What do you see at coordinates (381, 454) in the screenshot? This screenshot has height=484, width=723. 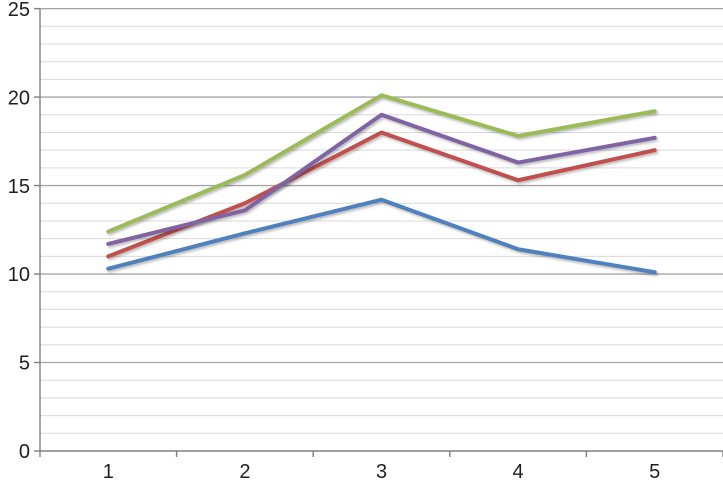 I see `x-axis-ticks` at bounding box center [381, 454].